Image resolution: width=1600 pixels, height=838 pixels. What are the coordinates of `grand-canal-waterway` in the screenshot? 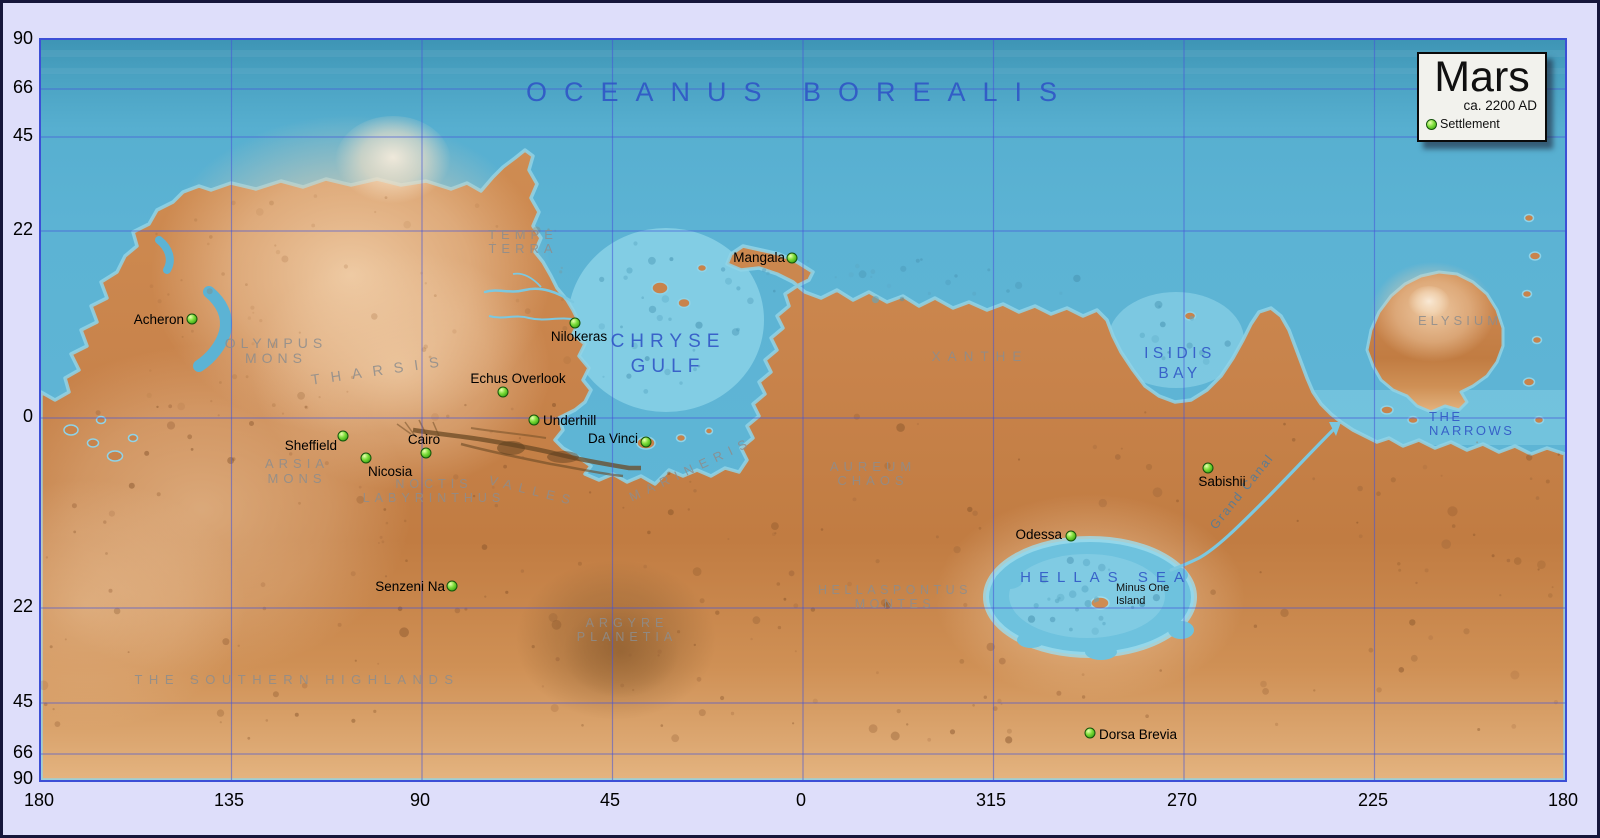 It's located at (1253, 499).